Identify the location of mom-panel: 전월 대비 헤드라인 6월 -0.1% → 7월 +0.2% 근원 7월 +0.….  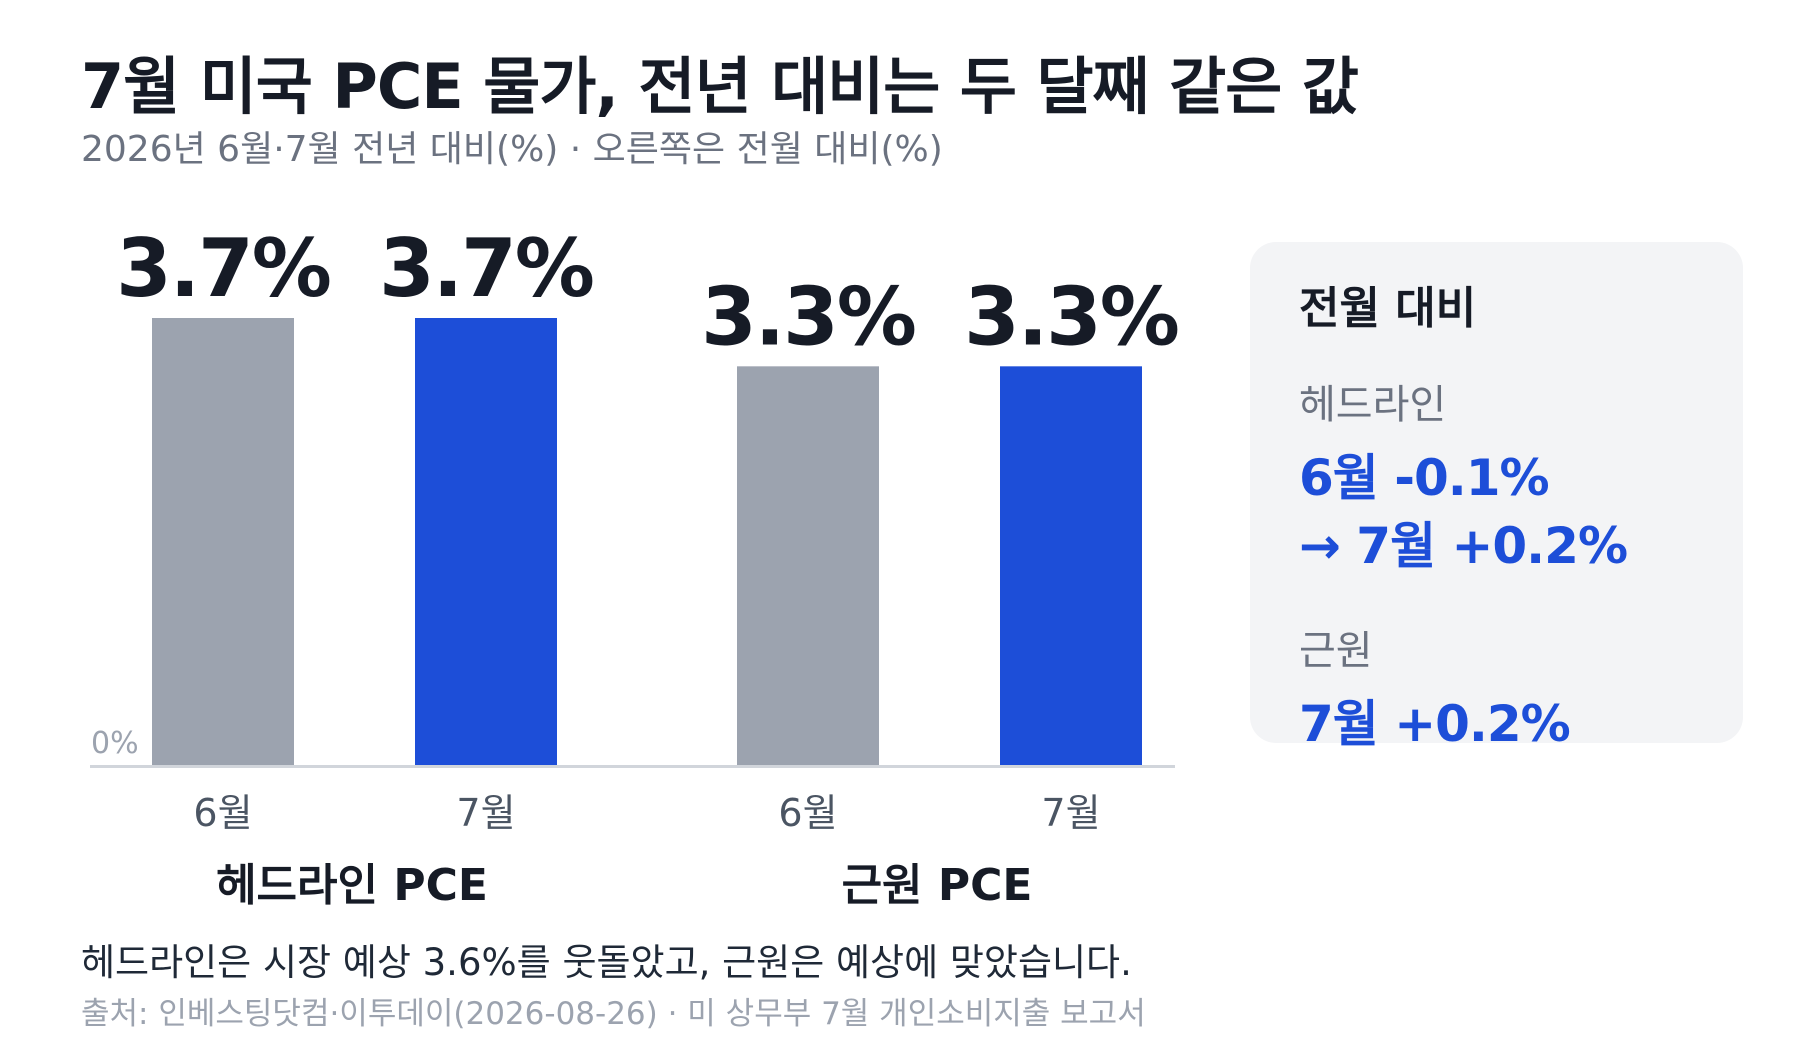
(1496, 497).